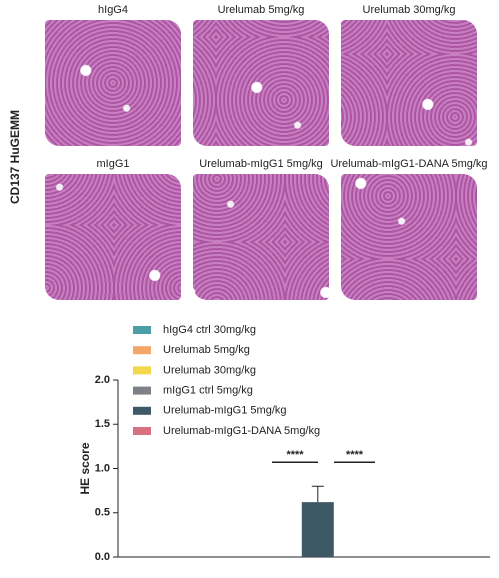  What do you see at coordinates (409, 164) in the screenshot?
I see `panel-title: Urelumab-mIgG1-DANA 5mg/kg` at bounding box center [409, 164].